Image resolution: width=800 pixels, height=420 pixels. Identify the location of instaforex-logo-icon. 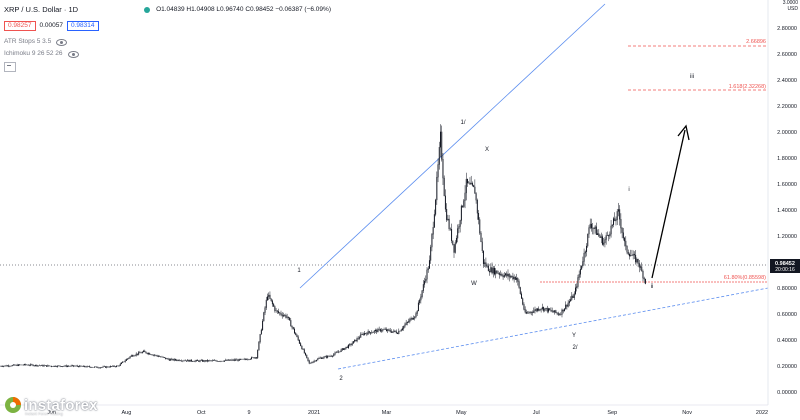
(13, 405).